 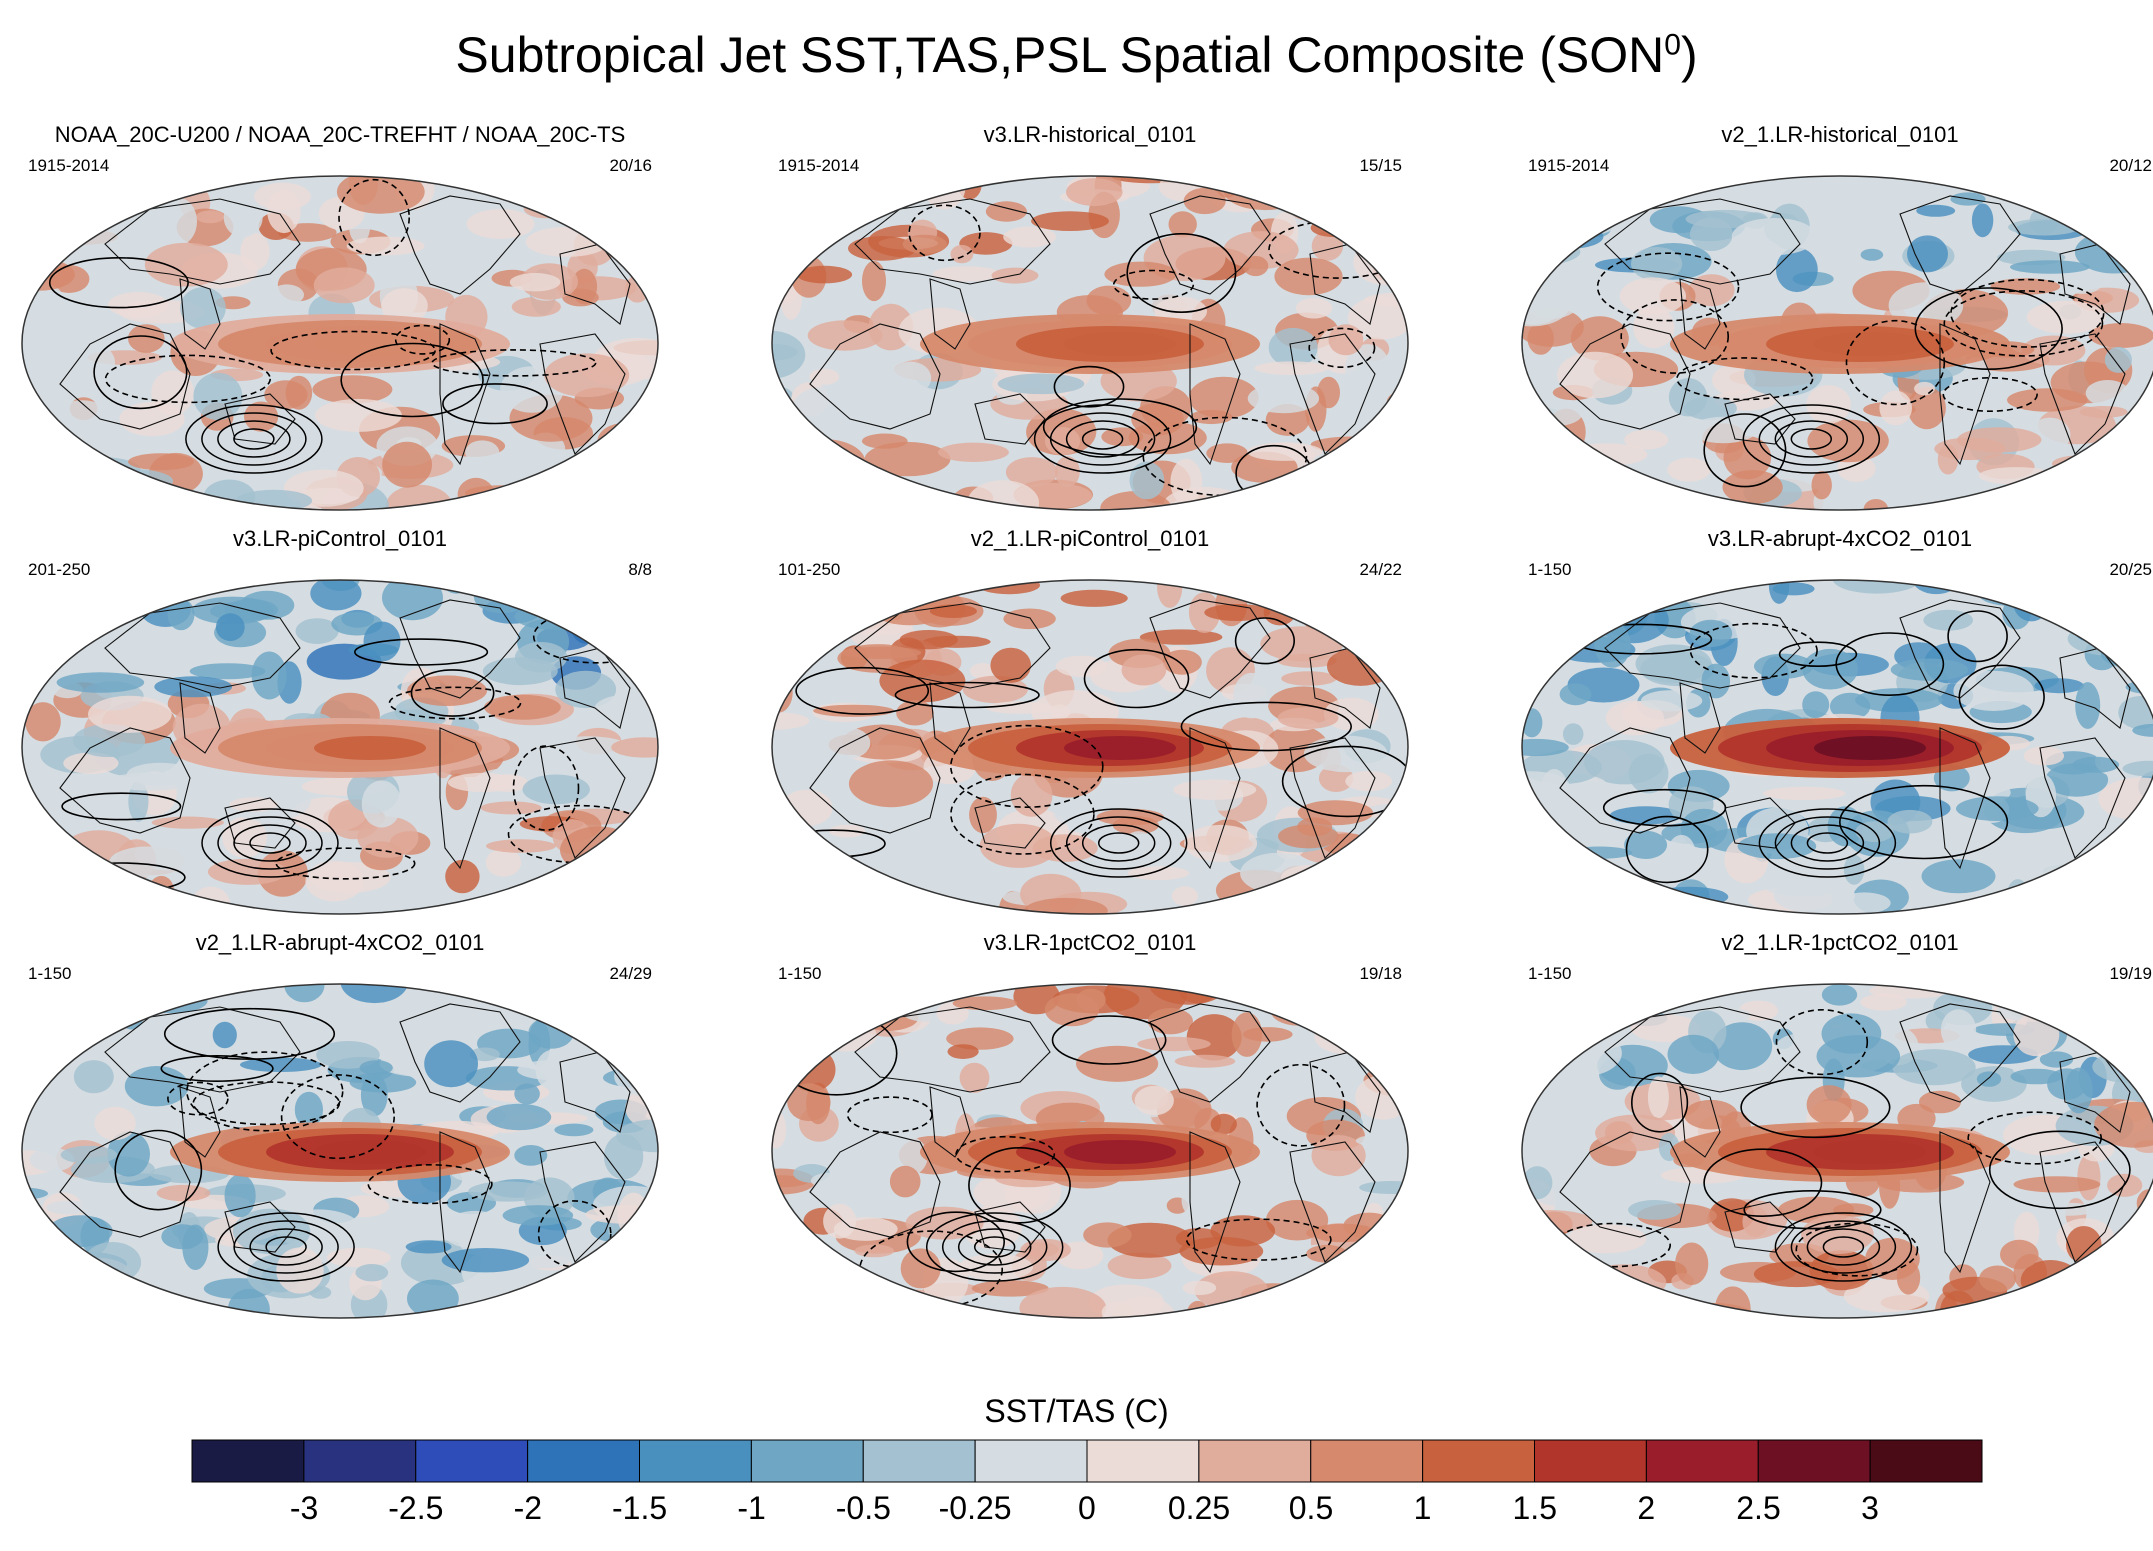 I want to click on colorbar-tick-label: 1, so click(x=1422, y=1508).